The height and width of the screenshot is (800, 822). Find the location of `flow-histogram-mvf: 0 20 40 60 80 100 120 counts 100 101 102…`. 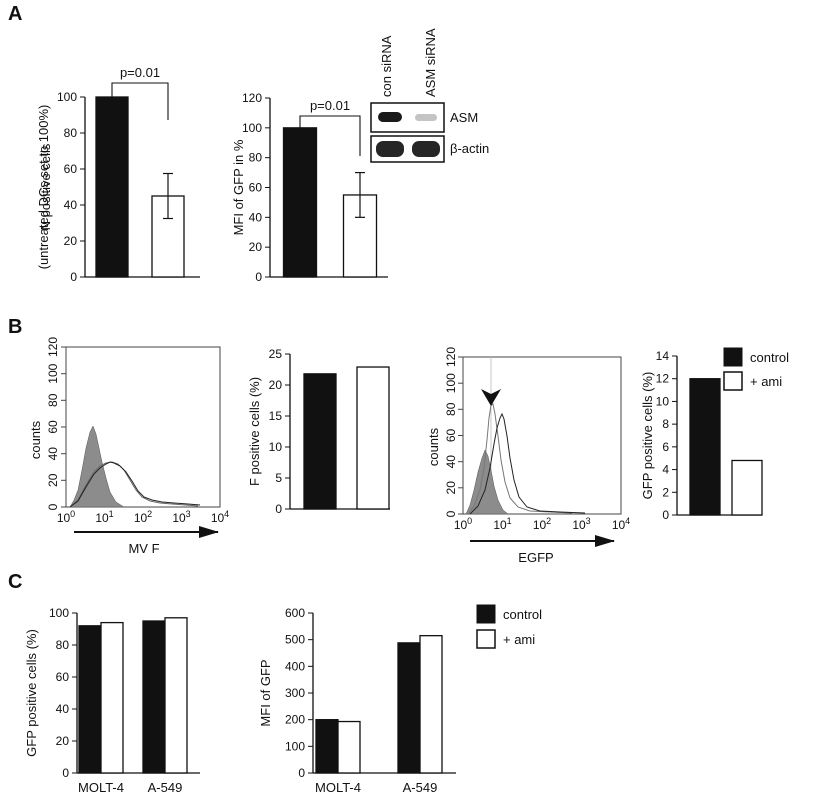

flow-histogram-mvf: 0 20 40 60 80 100 120 counts 100 101 102… is located at coordinates (128, 446).